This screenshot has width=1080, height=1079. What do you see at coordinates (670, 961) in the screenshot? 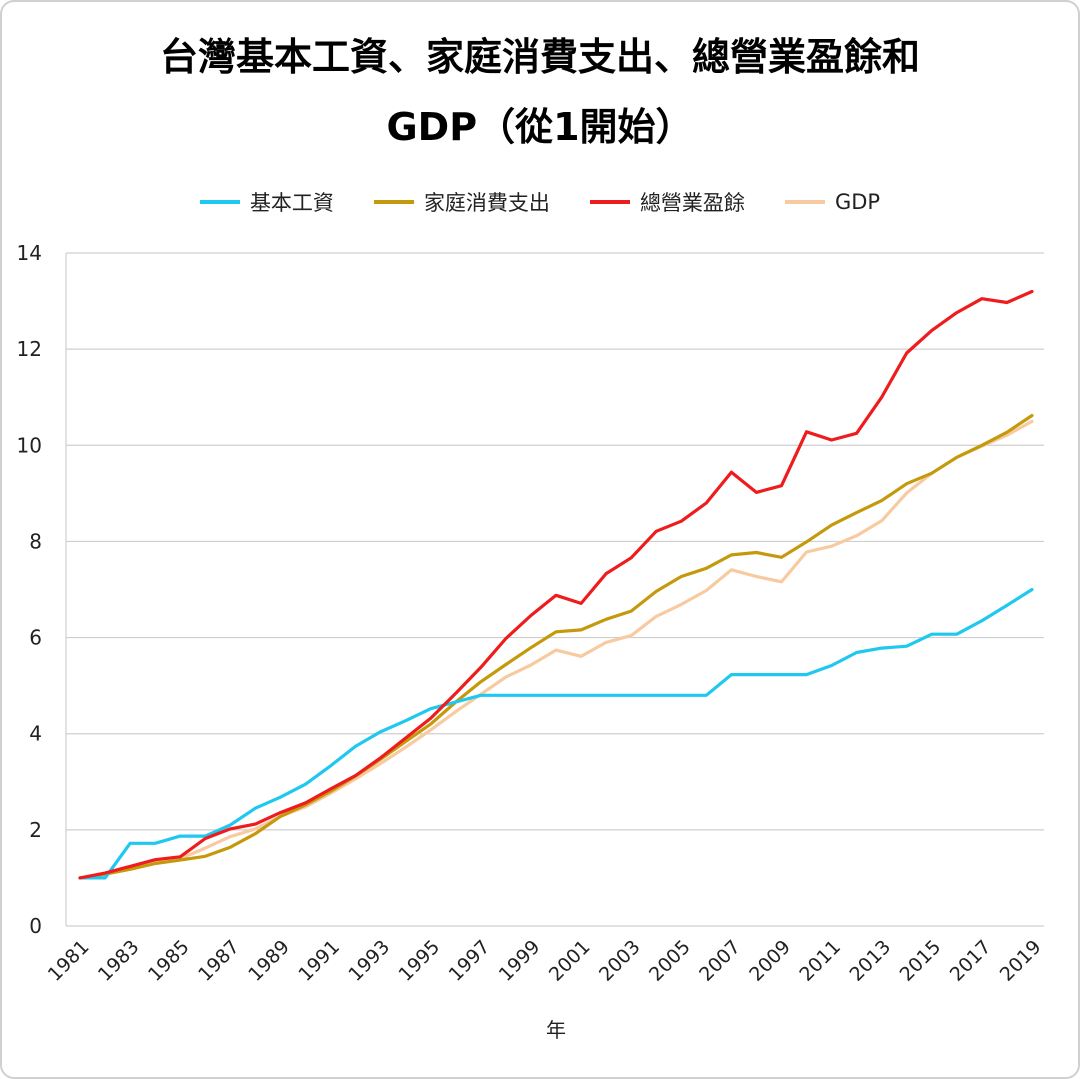
I see `x-tick-label: 2005` at bounding box center [670, 961].